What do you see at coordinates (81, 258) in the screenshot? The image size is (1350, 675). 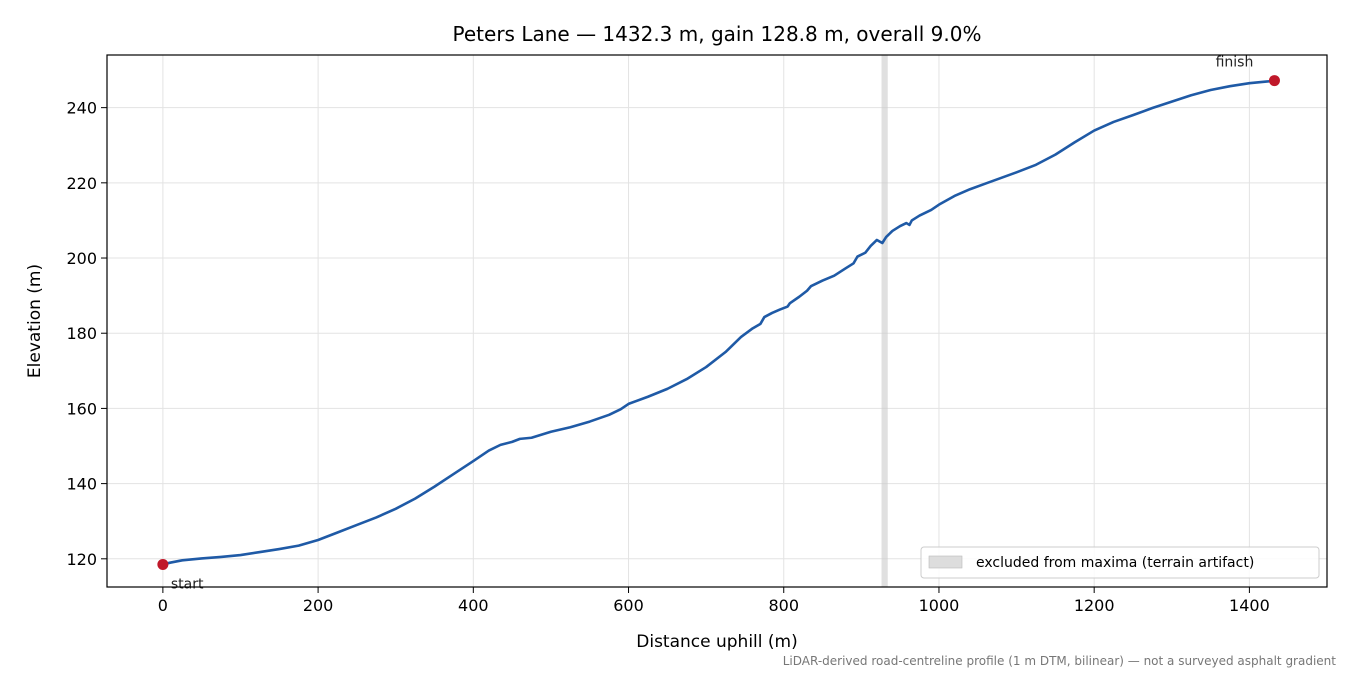 I see `y-tick-label: 200` at bounding box center [81, 258].